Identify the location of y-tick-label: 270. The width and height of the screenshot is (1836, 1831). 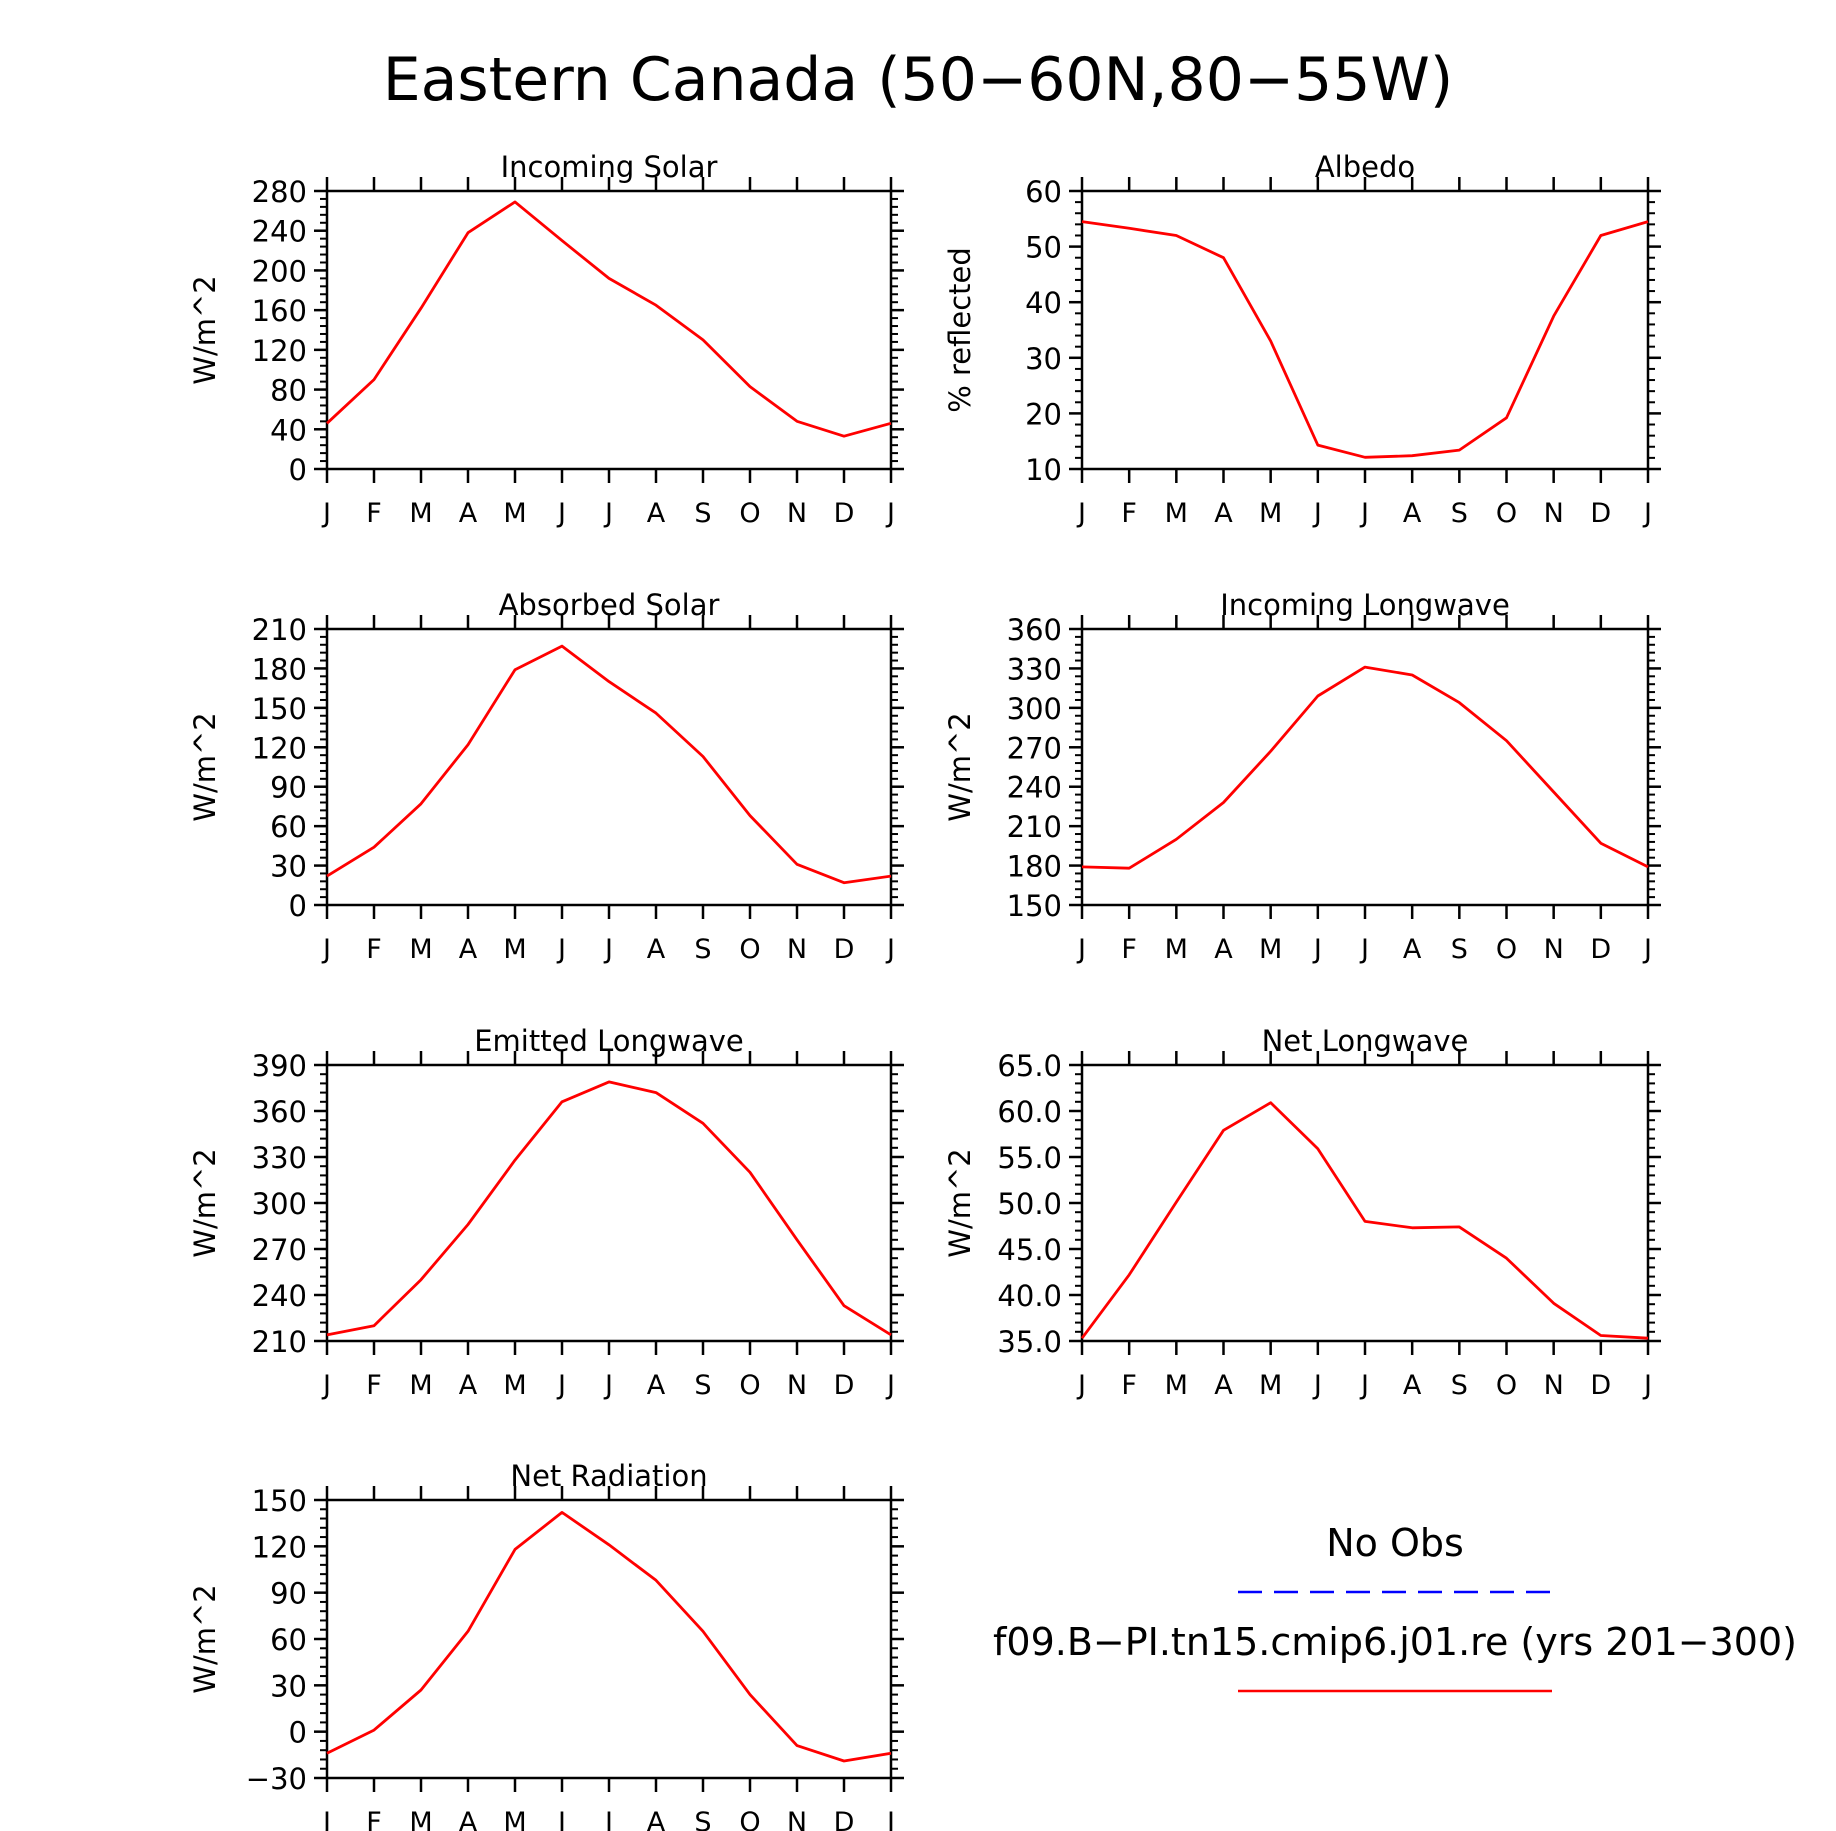
(279, 1250).